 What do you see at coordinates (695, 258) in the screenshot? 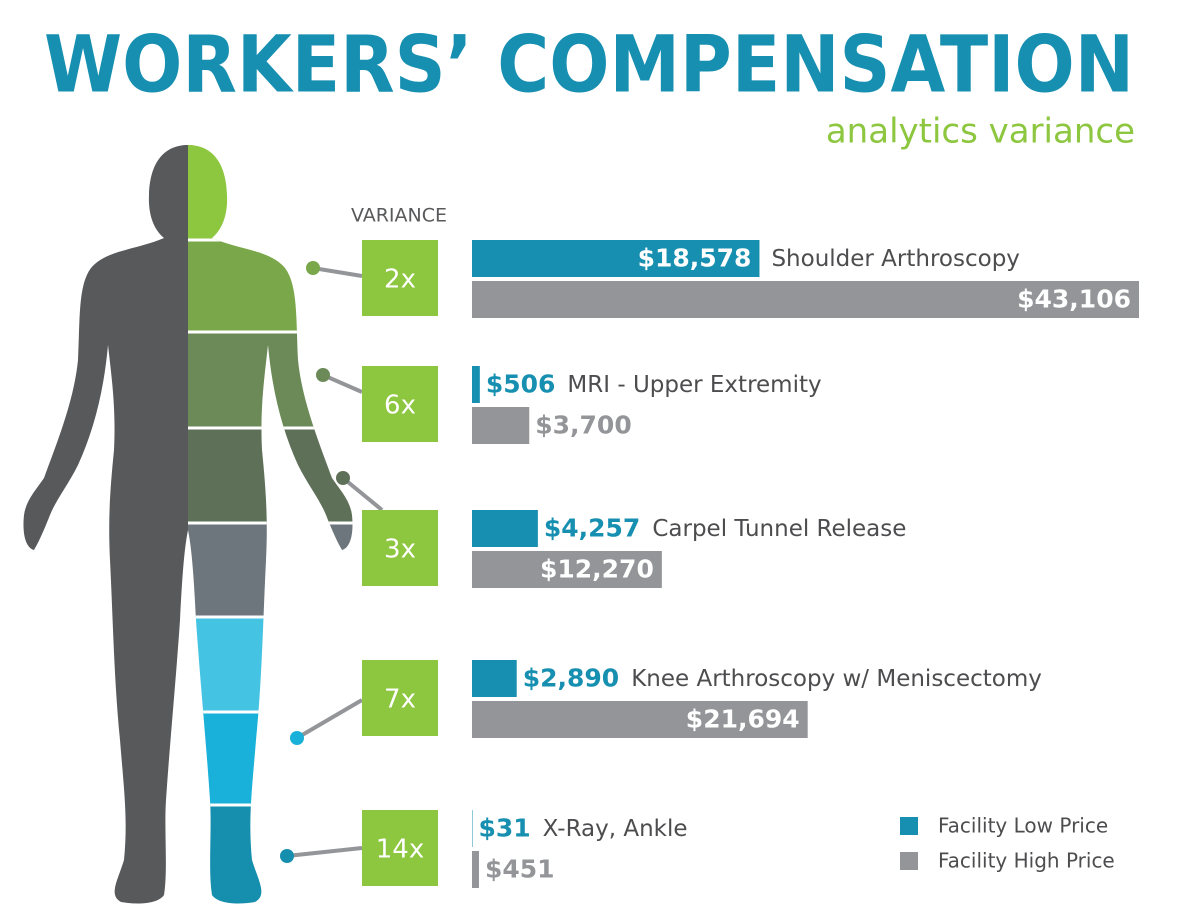
I see `value-label: $18,578` at bounding box center [695, 258].